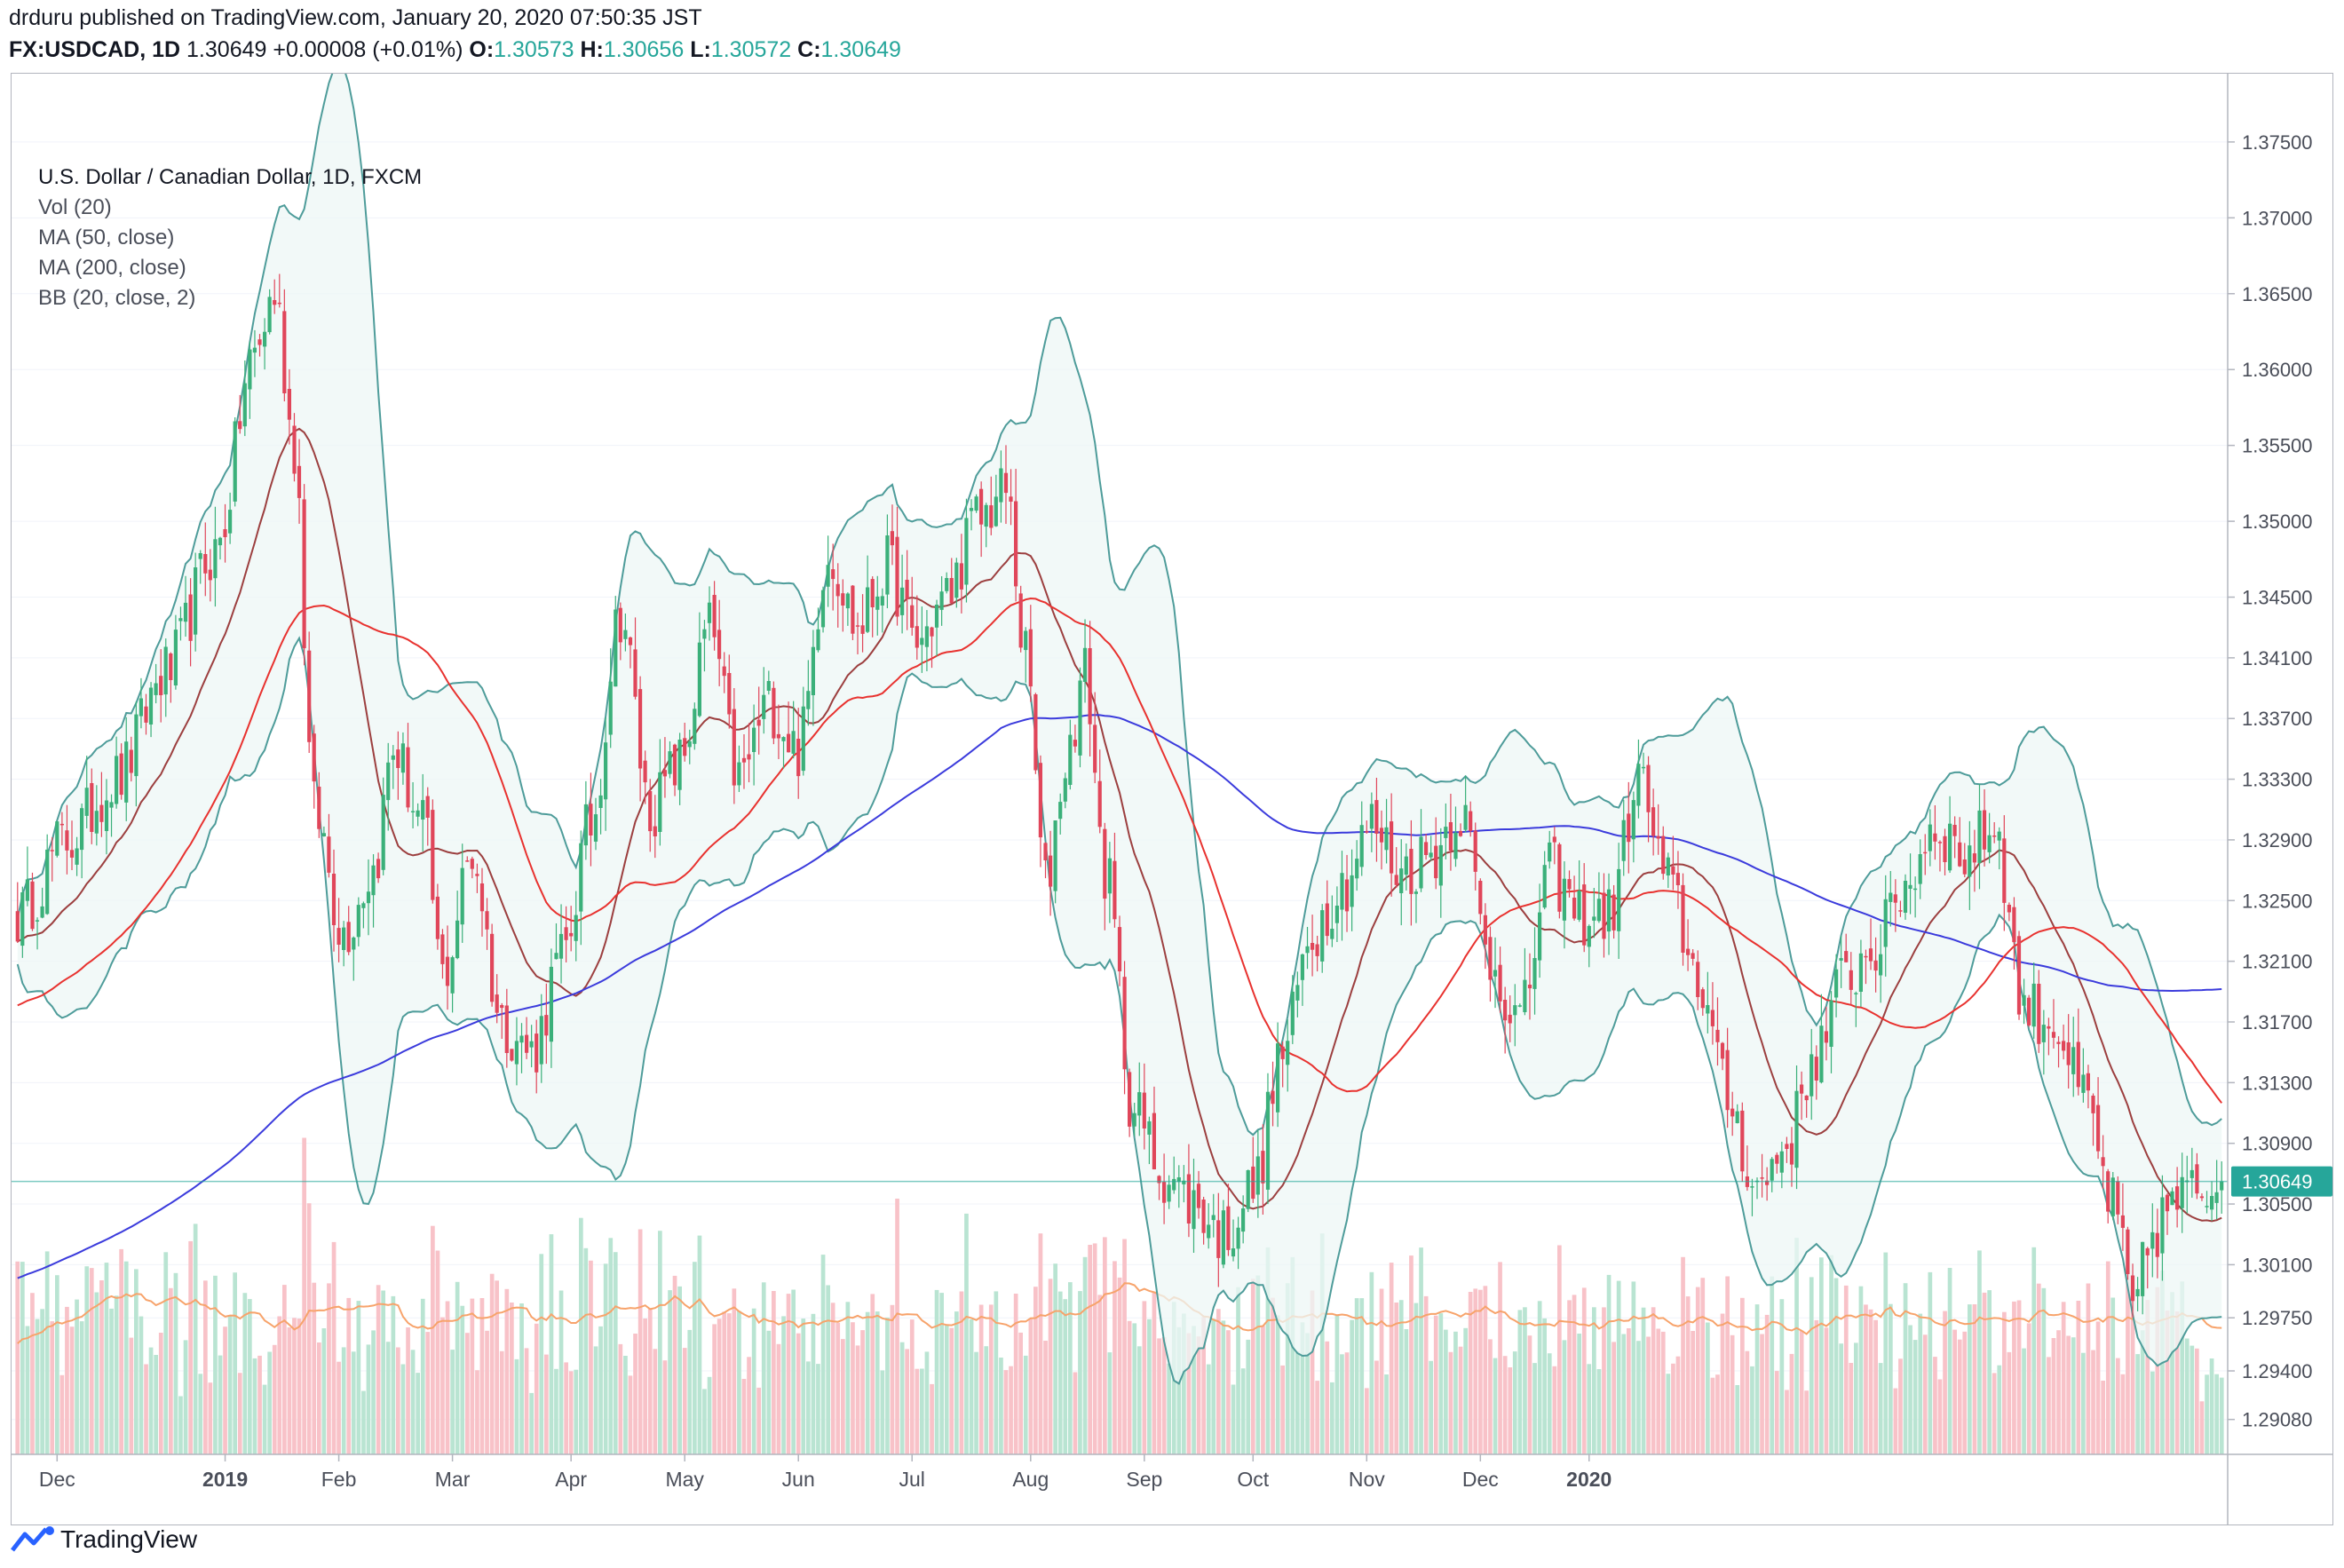  Describe the element at coordinates (117, 298) in the screenshot. I see `legend-bollinger: BB (20, close, 2)` at that location.